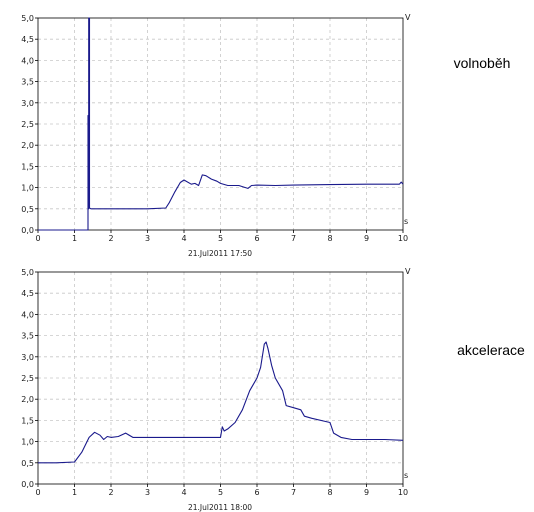  Describe the element at coordinates (482, 63) in the screenshot. I see `chart-side-label: volnoběh` at that location.